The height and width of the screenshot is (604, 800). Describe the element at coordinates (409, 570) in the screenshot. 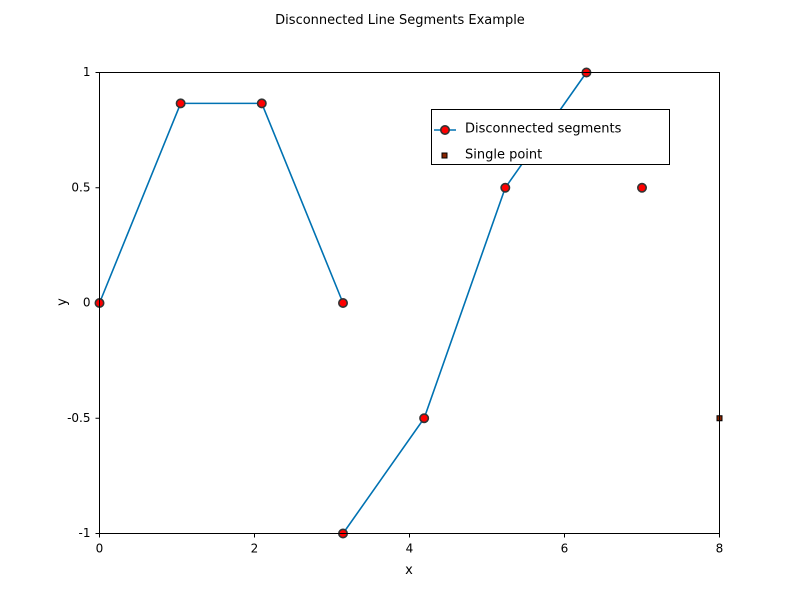

I see `x-axis-label: x` at that location.